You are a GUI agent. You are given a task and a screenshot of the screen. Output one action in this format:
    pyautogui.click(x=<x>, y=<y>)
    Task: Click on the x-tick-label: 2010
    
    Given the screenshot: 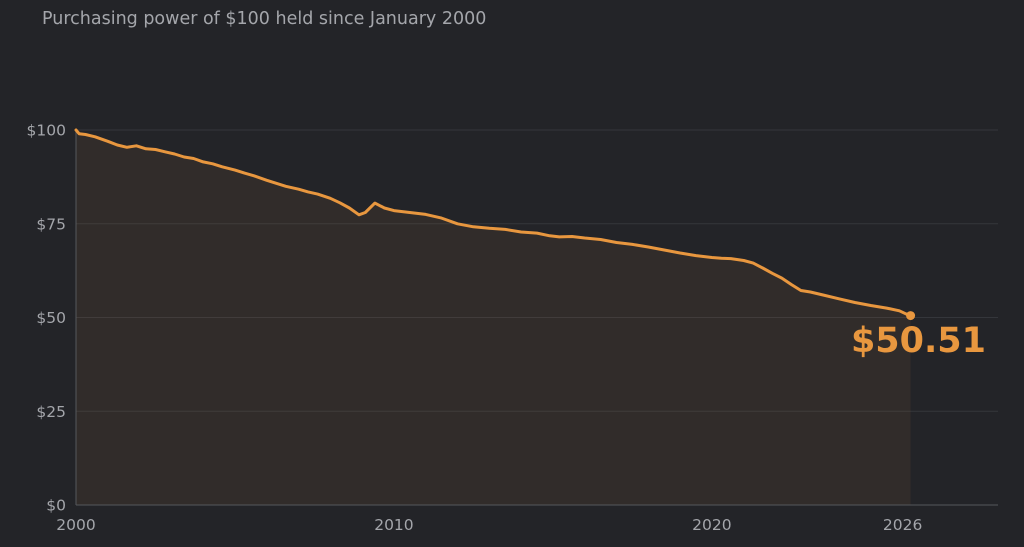 What is the action you would take?
    pyautogui.click(x=393, y=525)
    